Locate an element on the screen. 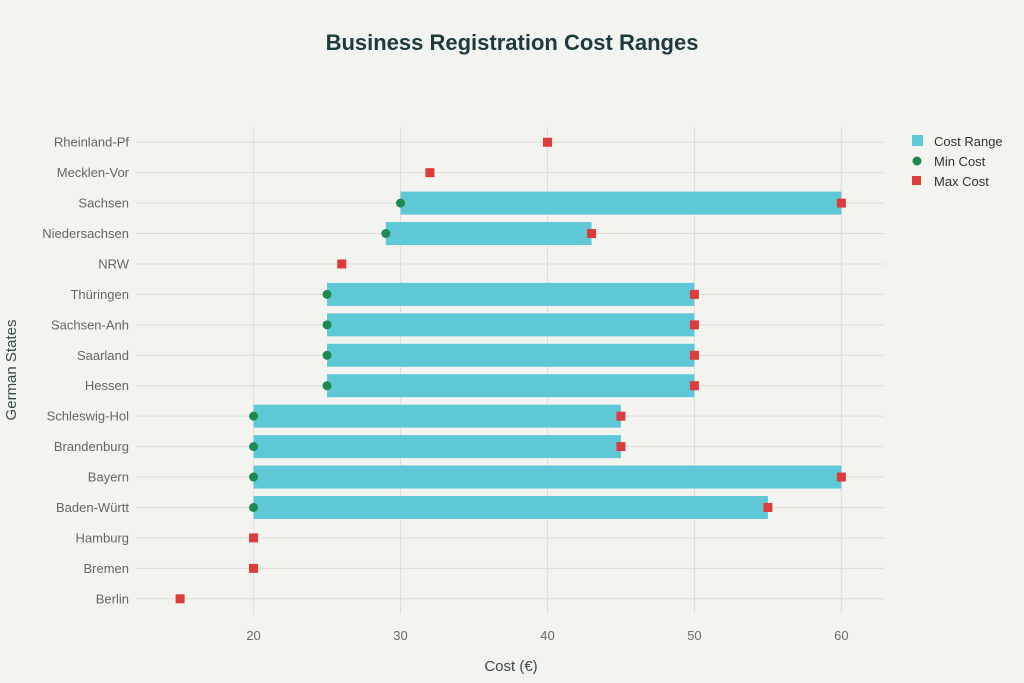 The image size is (1024, 683). legend-label-min: Min Cost is located at coordinates (960, 161).